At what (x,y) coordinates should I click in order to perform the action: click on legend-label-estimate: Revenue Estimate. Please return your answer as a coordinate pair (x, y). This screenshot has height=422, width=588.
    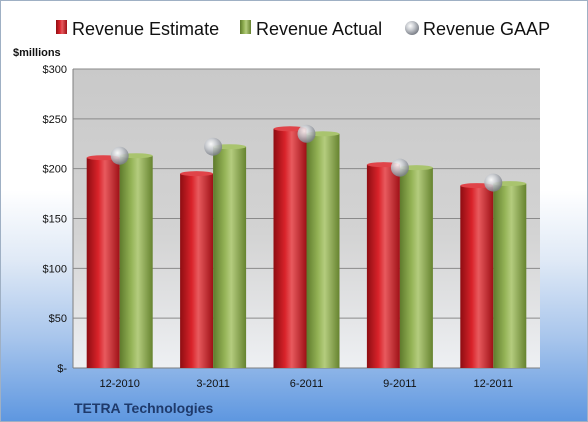
    Looking at the image, I should click on (145, 29).